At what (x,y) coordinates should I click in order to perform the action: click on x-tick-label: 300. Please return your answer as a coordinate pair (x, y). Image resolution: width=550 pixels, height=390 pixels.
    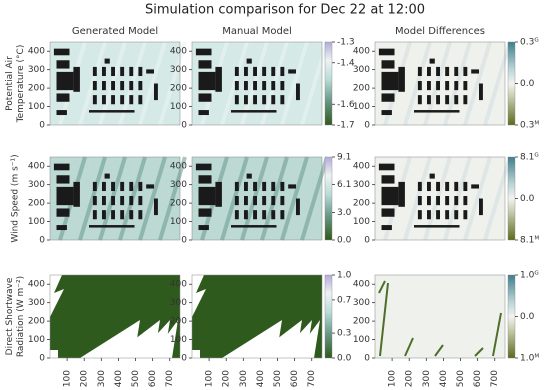
    Looking at the image, I should click on (102, 378).